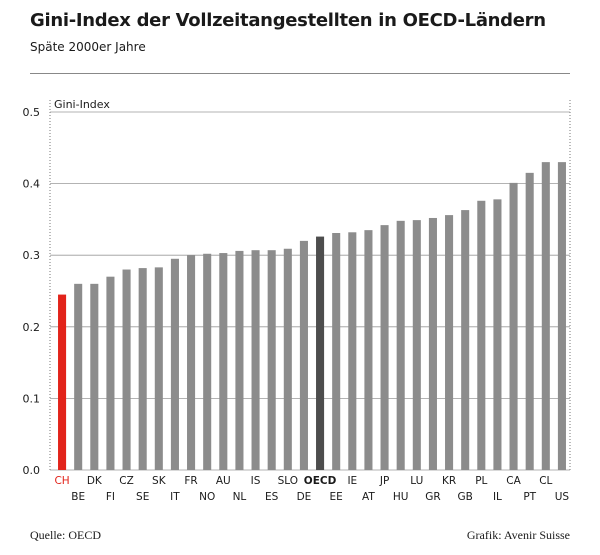 Image resolution: width=600 pixels, height=555 pixels. I want to click on x-tick-label: PL, so click(481, 481).